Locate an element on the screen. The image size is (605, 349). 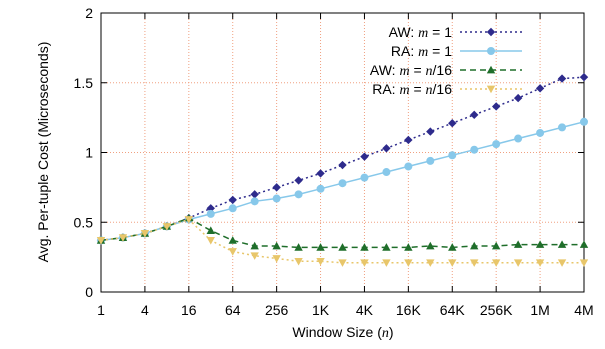
x-tick-label: 16 is located at coordinates (189, 310).